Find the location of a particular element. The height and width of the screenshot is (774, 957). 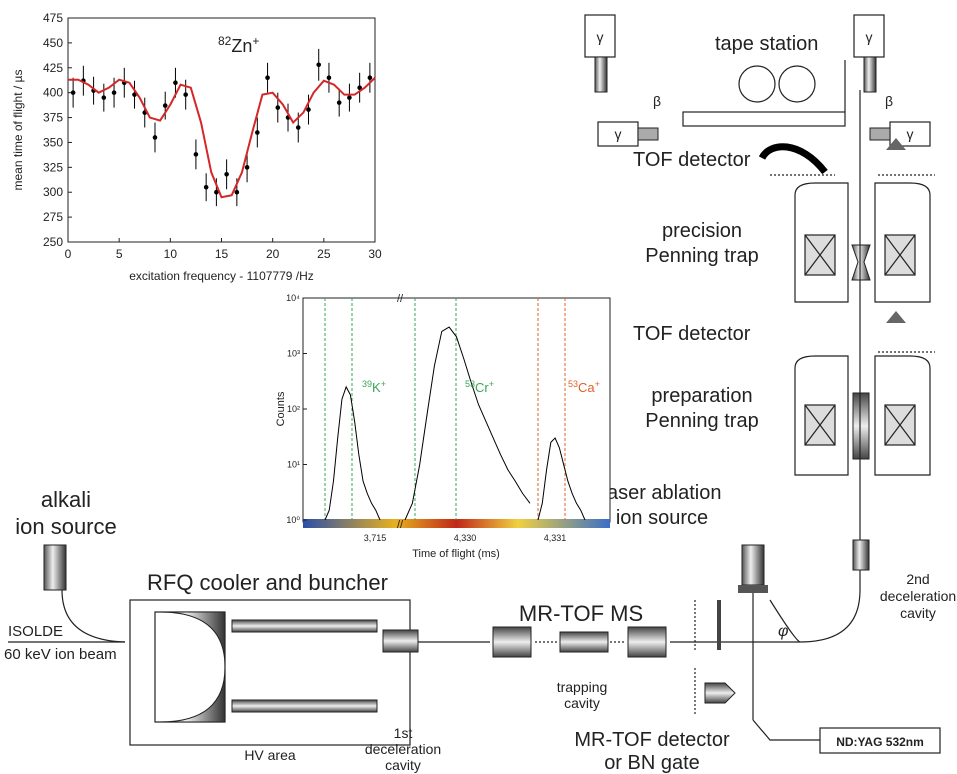

label: ISOLDE 60 keV ion beam is located at coordinates (60, 643).